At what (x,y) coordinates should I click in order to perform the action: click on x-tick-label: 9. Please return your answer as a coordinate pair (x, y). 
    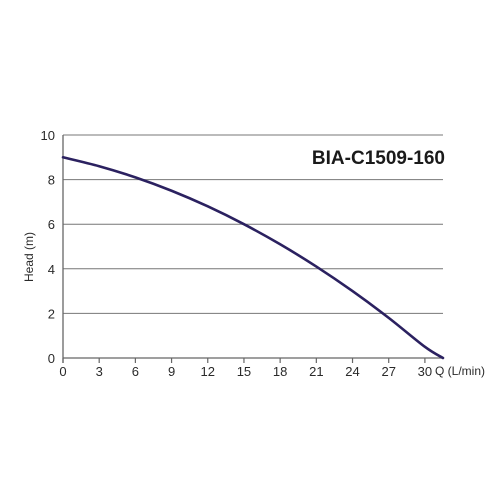
    Looking at the image, I should click on (171, 371).